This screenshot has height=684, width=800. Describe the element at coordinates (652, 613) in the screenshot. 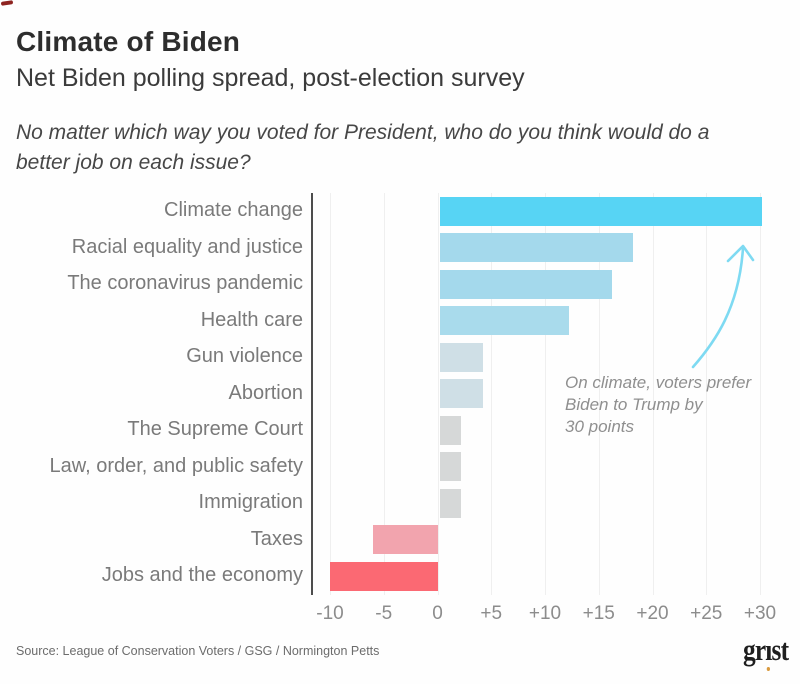

I see `x-tick-label: +20` at that location.